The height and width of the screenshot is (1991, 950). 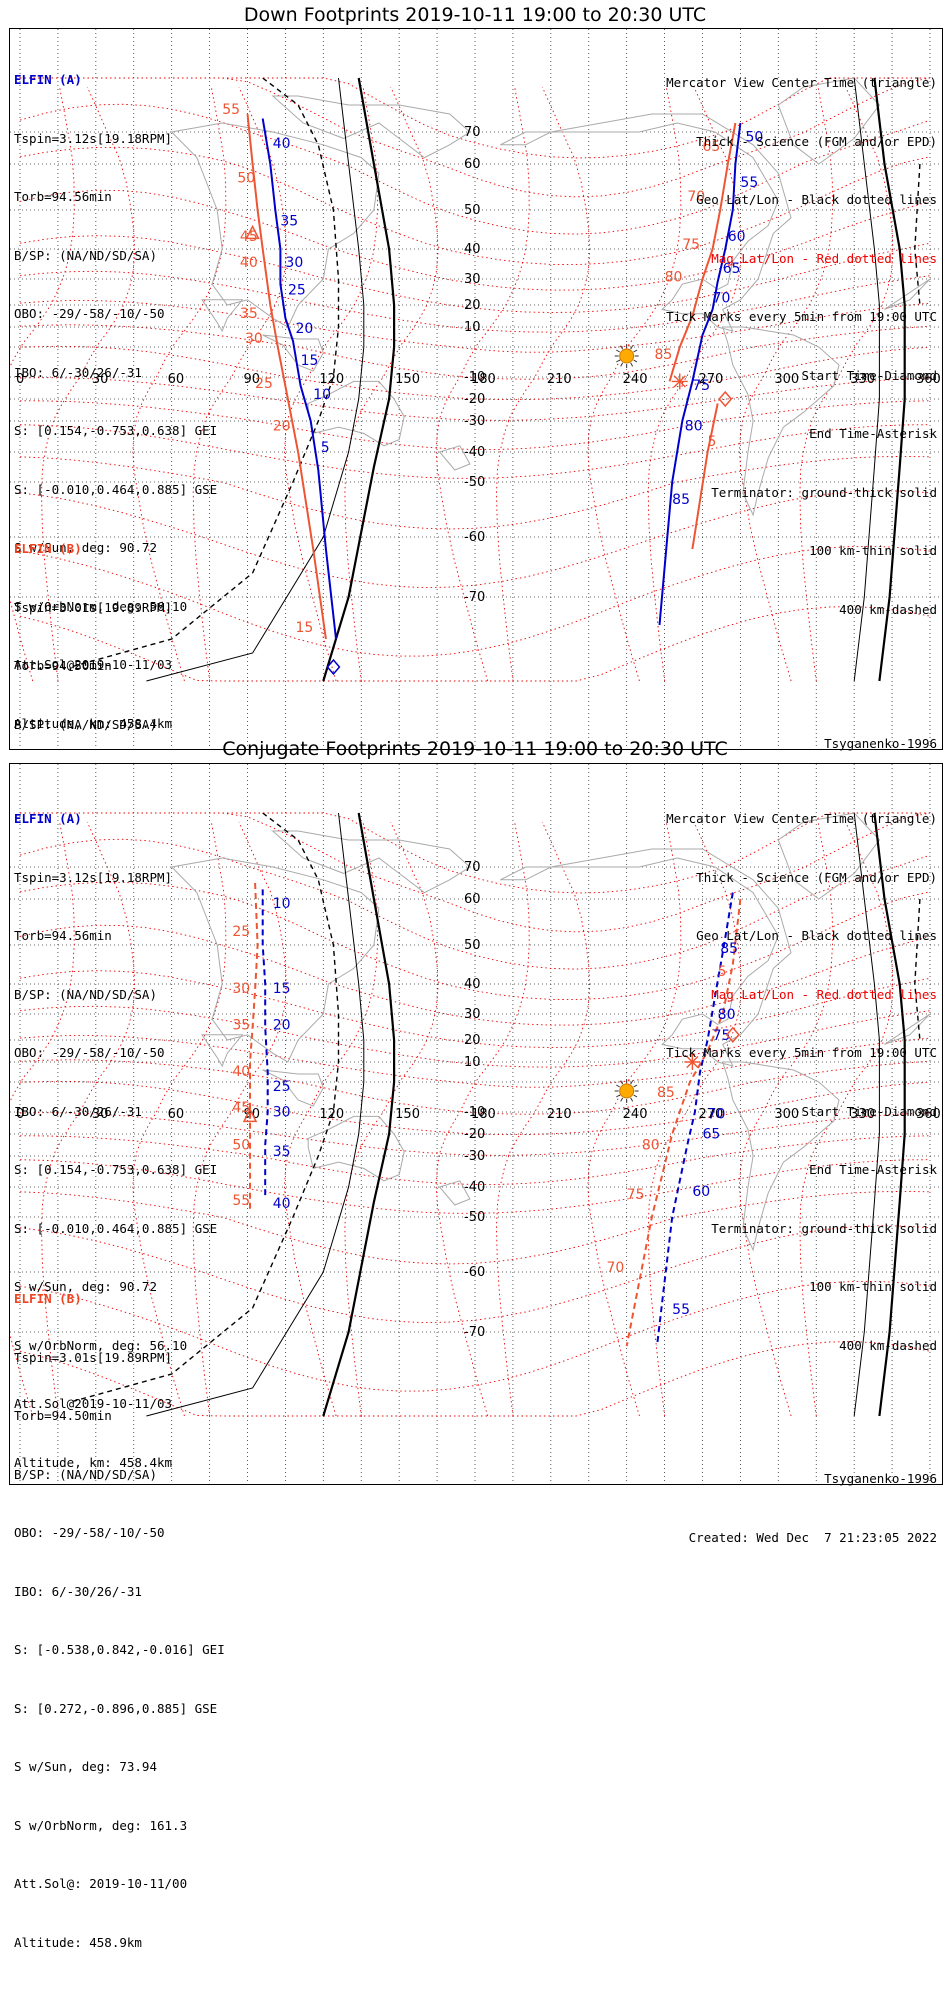 What do you see at coordinates (85, 724) in the screenshot?
I see `elfin-b-line: B/SP: (NA/ND/SD/SA)` at bounding box center [85, 724].